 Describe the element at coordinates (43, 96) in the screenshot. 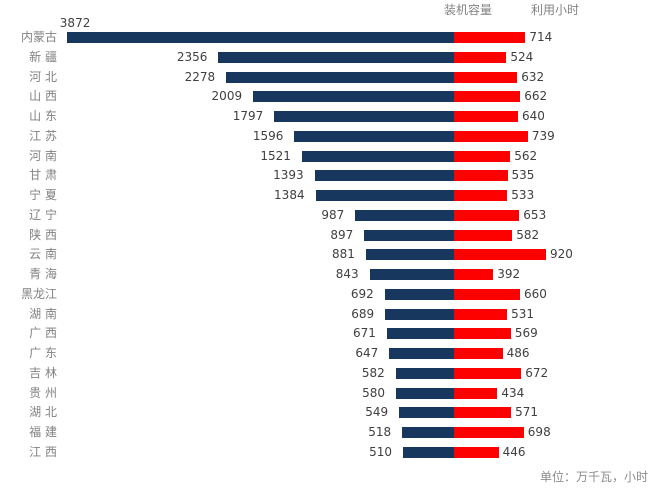

I see `category-label: 山 西` at that location.